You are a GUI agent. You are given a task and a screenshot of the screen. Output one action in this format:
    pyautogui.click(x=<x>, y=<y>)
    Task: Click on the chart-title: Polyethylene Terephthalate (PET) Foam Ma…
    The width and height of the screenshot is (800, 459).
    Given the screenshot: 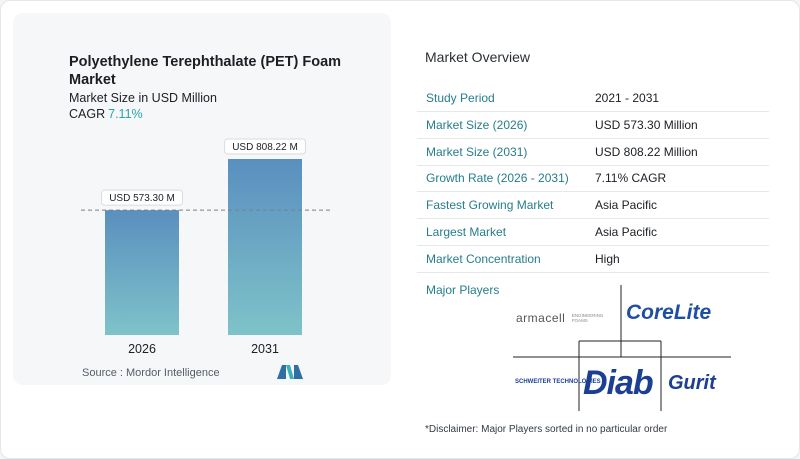 What is the action you would take?
    pyautogui.click(x=205, y=71)
    